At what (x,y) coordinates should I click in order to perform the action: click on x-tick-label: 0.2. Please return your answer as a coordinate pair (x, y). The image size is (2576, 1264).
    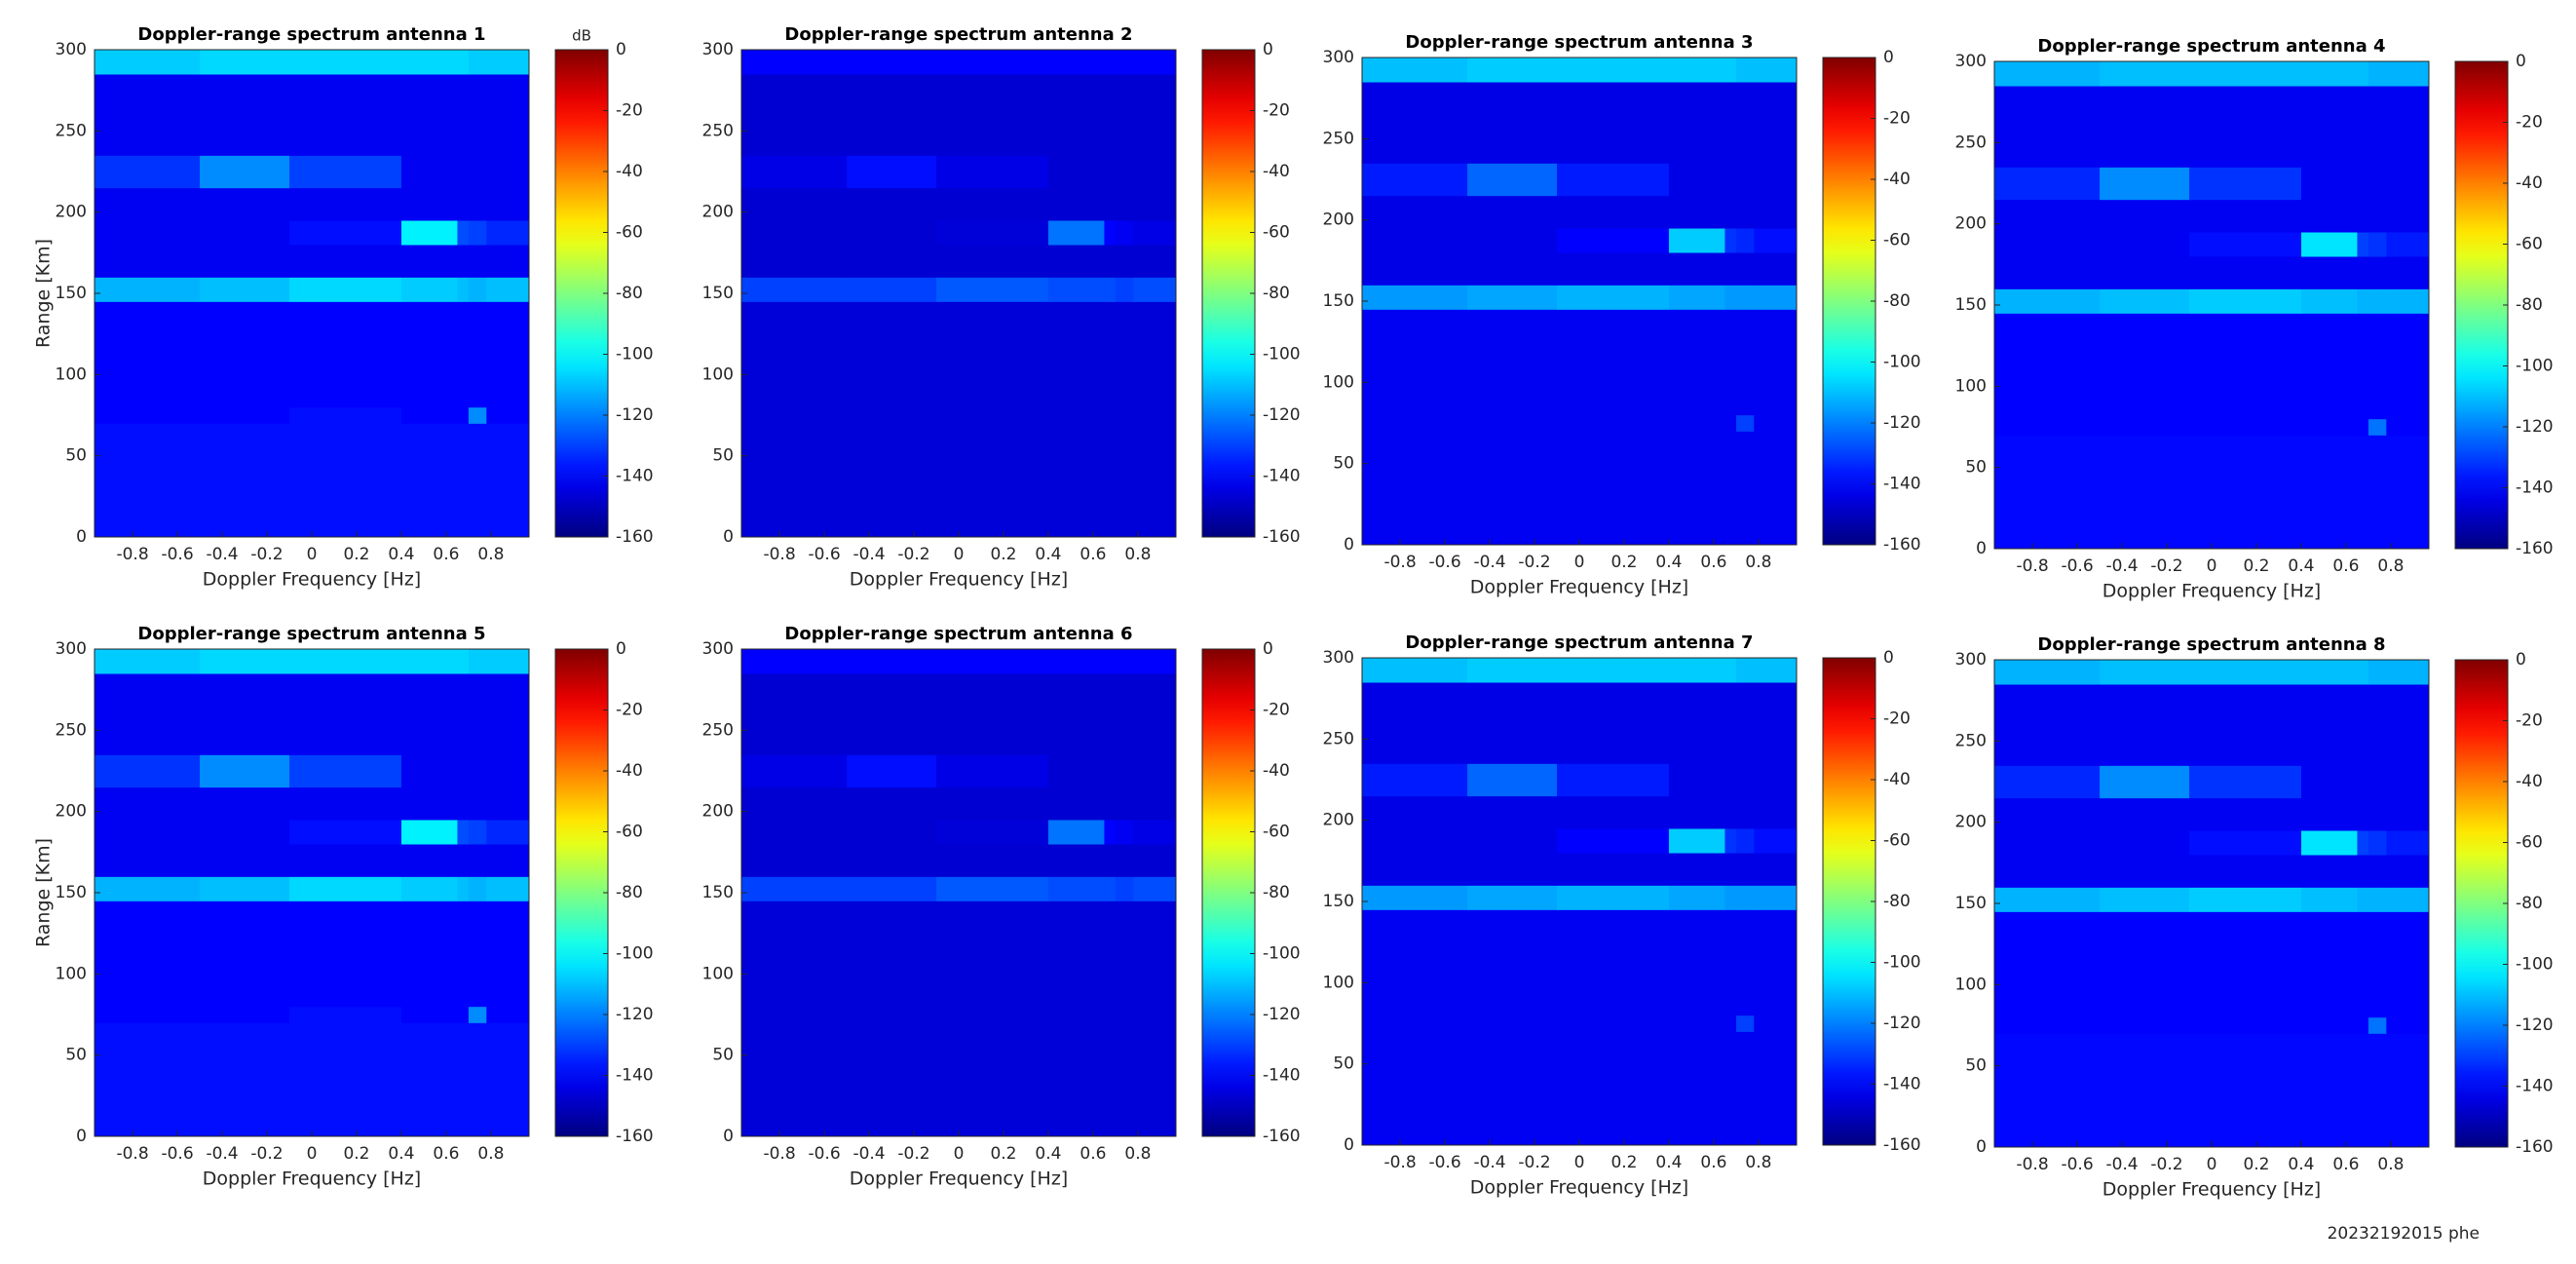
    Looking at the image, I should click on (1003, 554).